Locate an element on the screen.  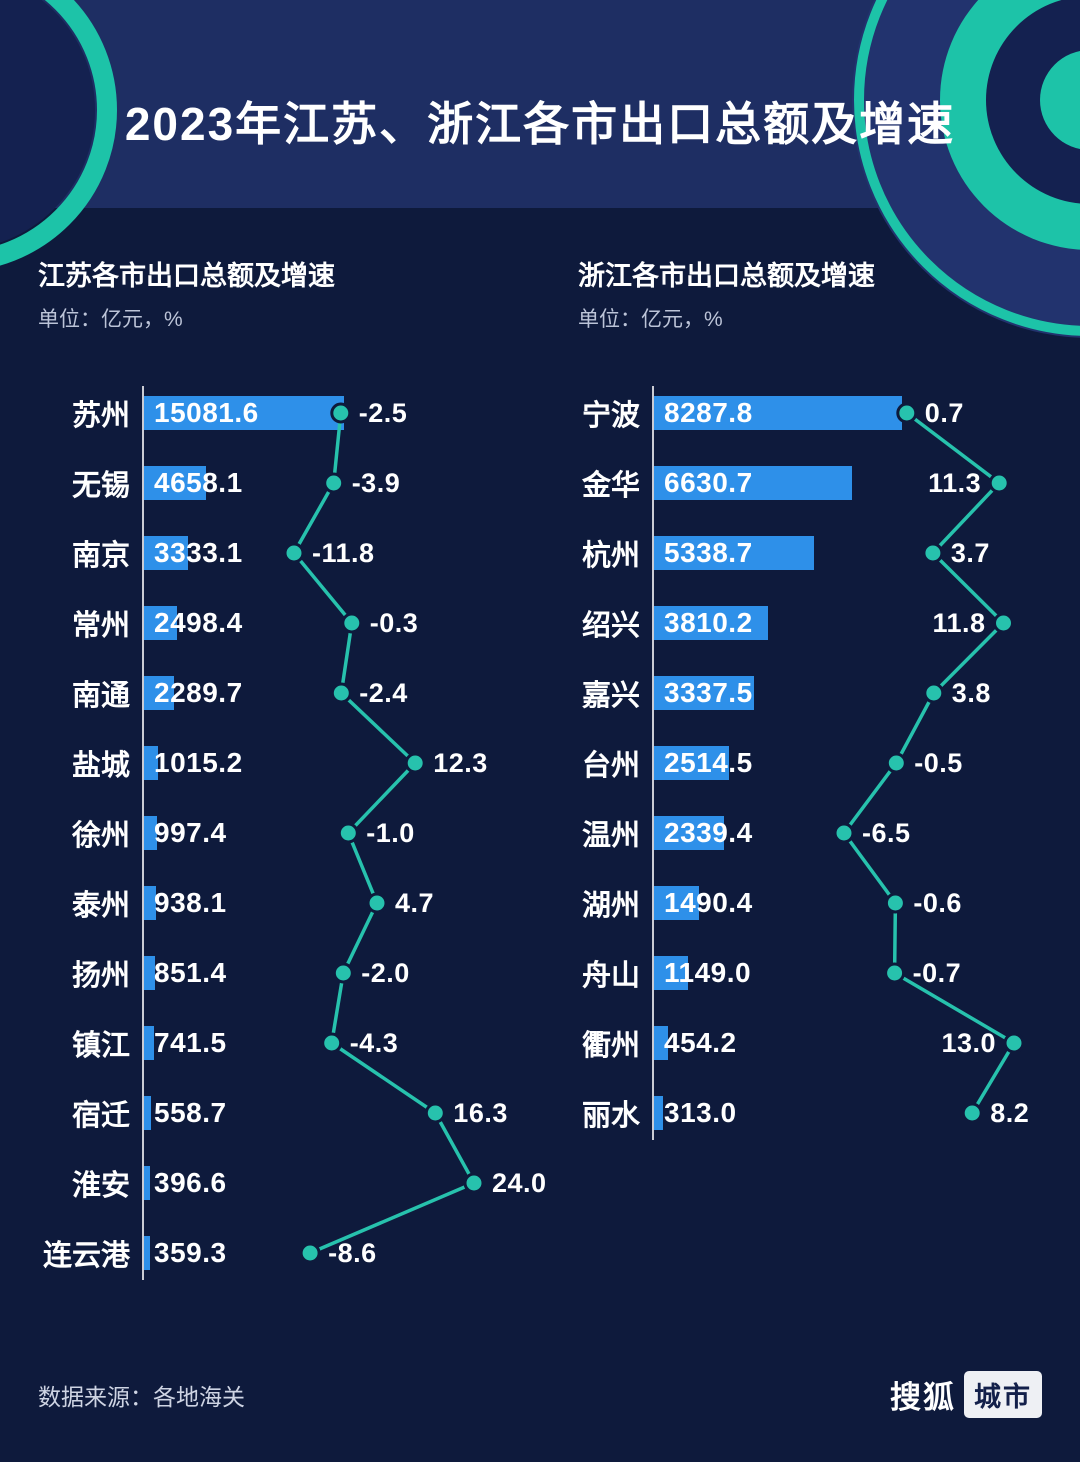
deco-ring-outer is located at coordinates (967, 168).